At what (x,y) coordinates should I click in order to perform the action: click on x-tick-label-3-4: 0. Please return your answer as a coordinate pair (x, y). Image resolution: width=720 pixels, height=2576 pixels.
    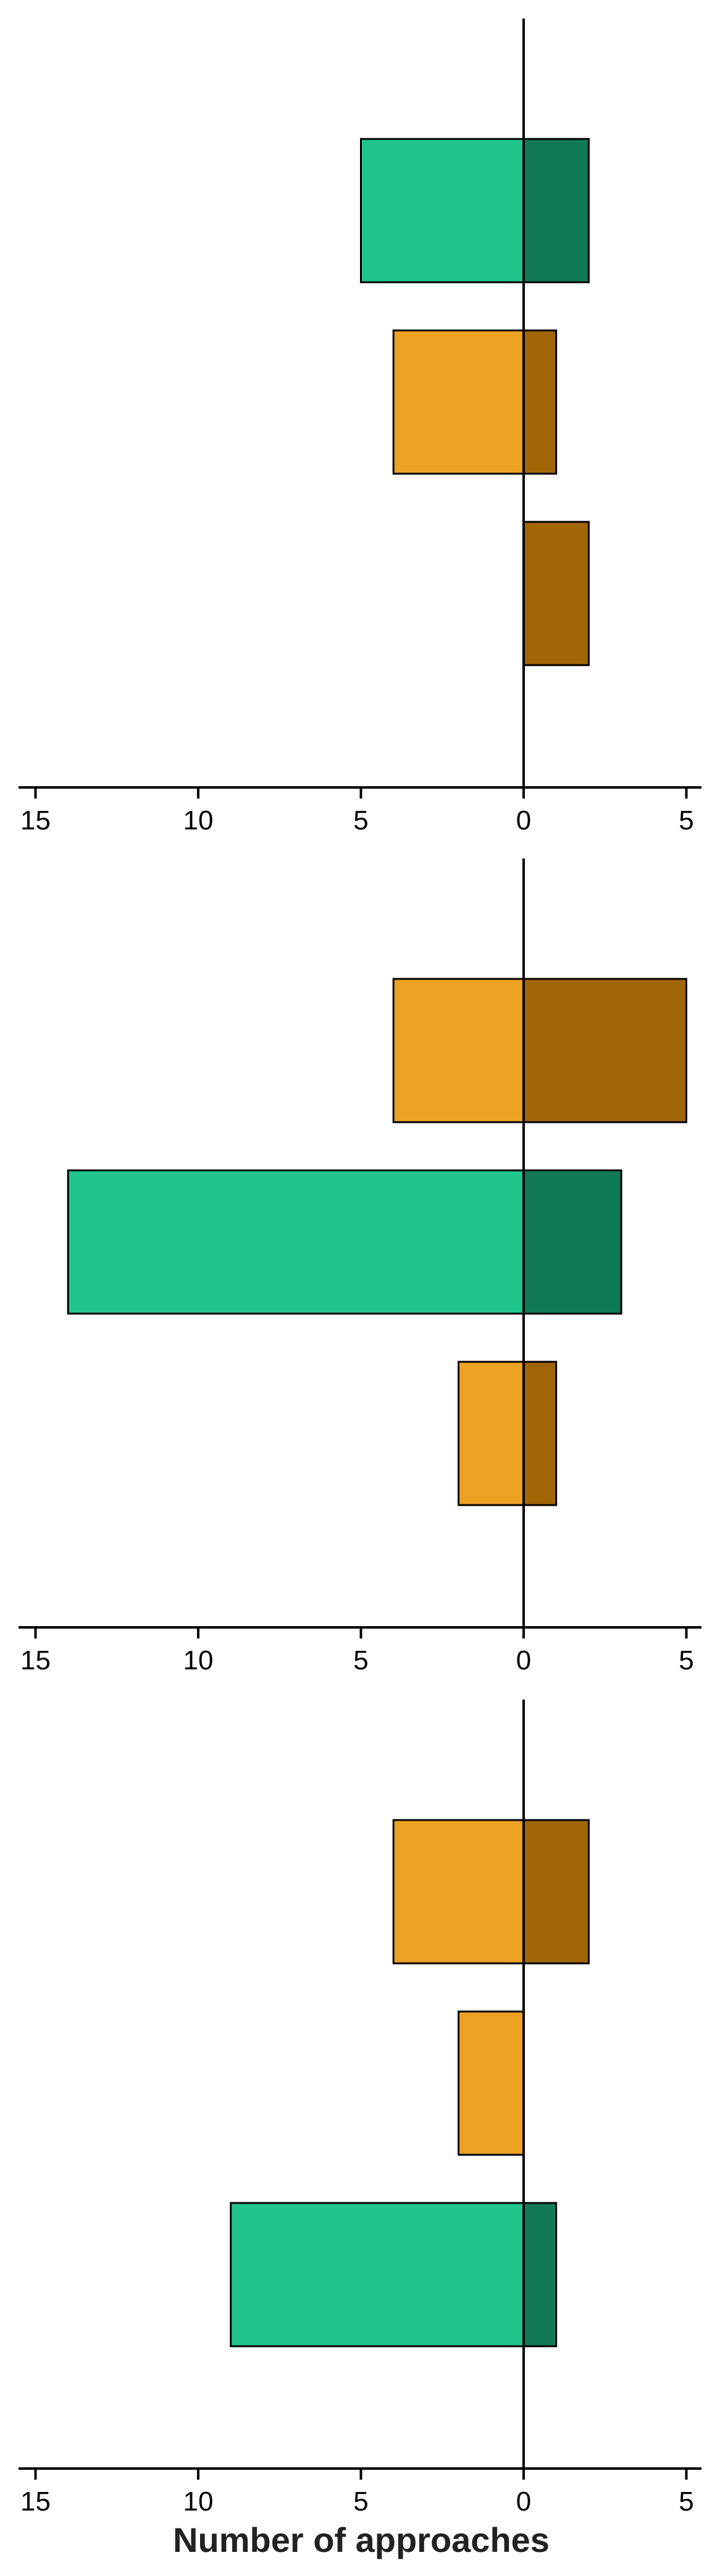
    Looking at the image, I should click on (523, 2501).